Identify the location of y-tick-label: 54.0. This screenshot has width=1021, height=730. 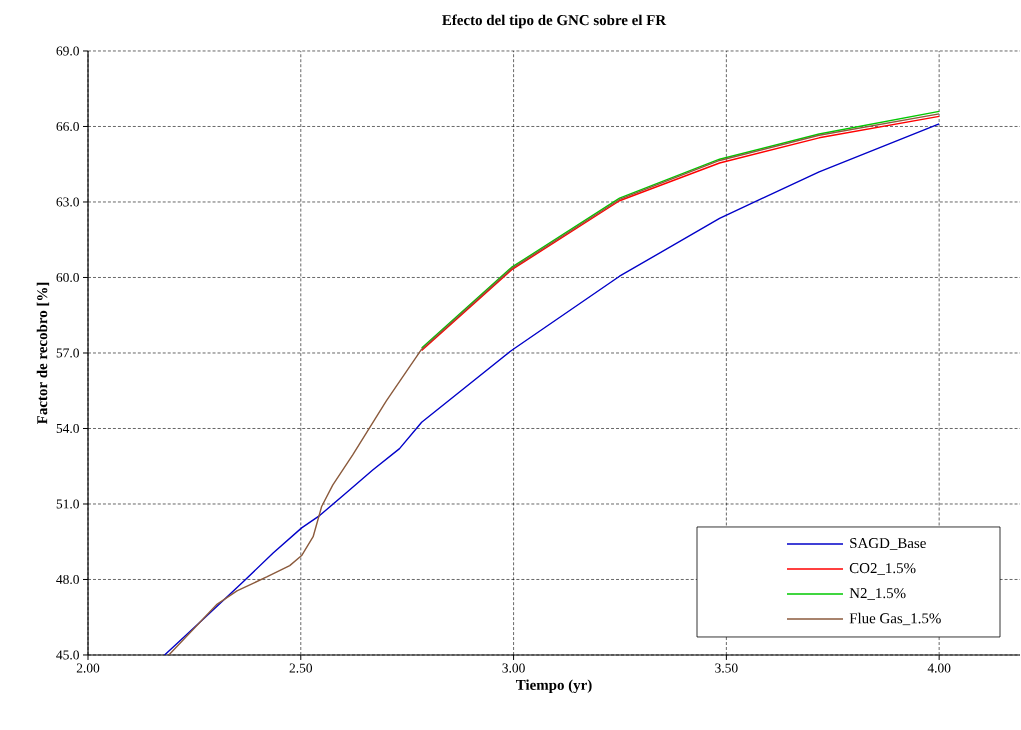
(67, 428).